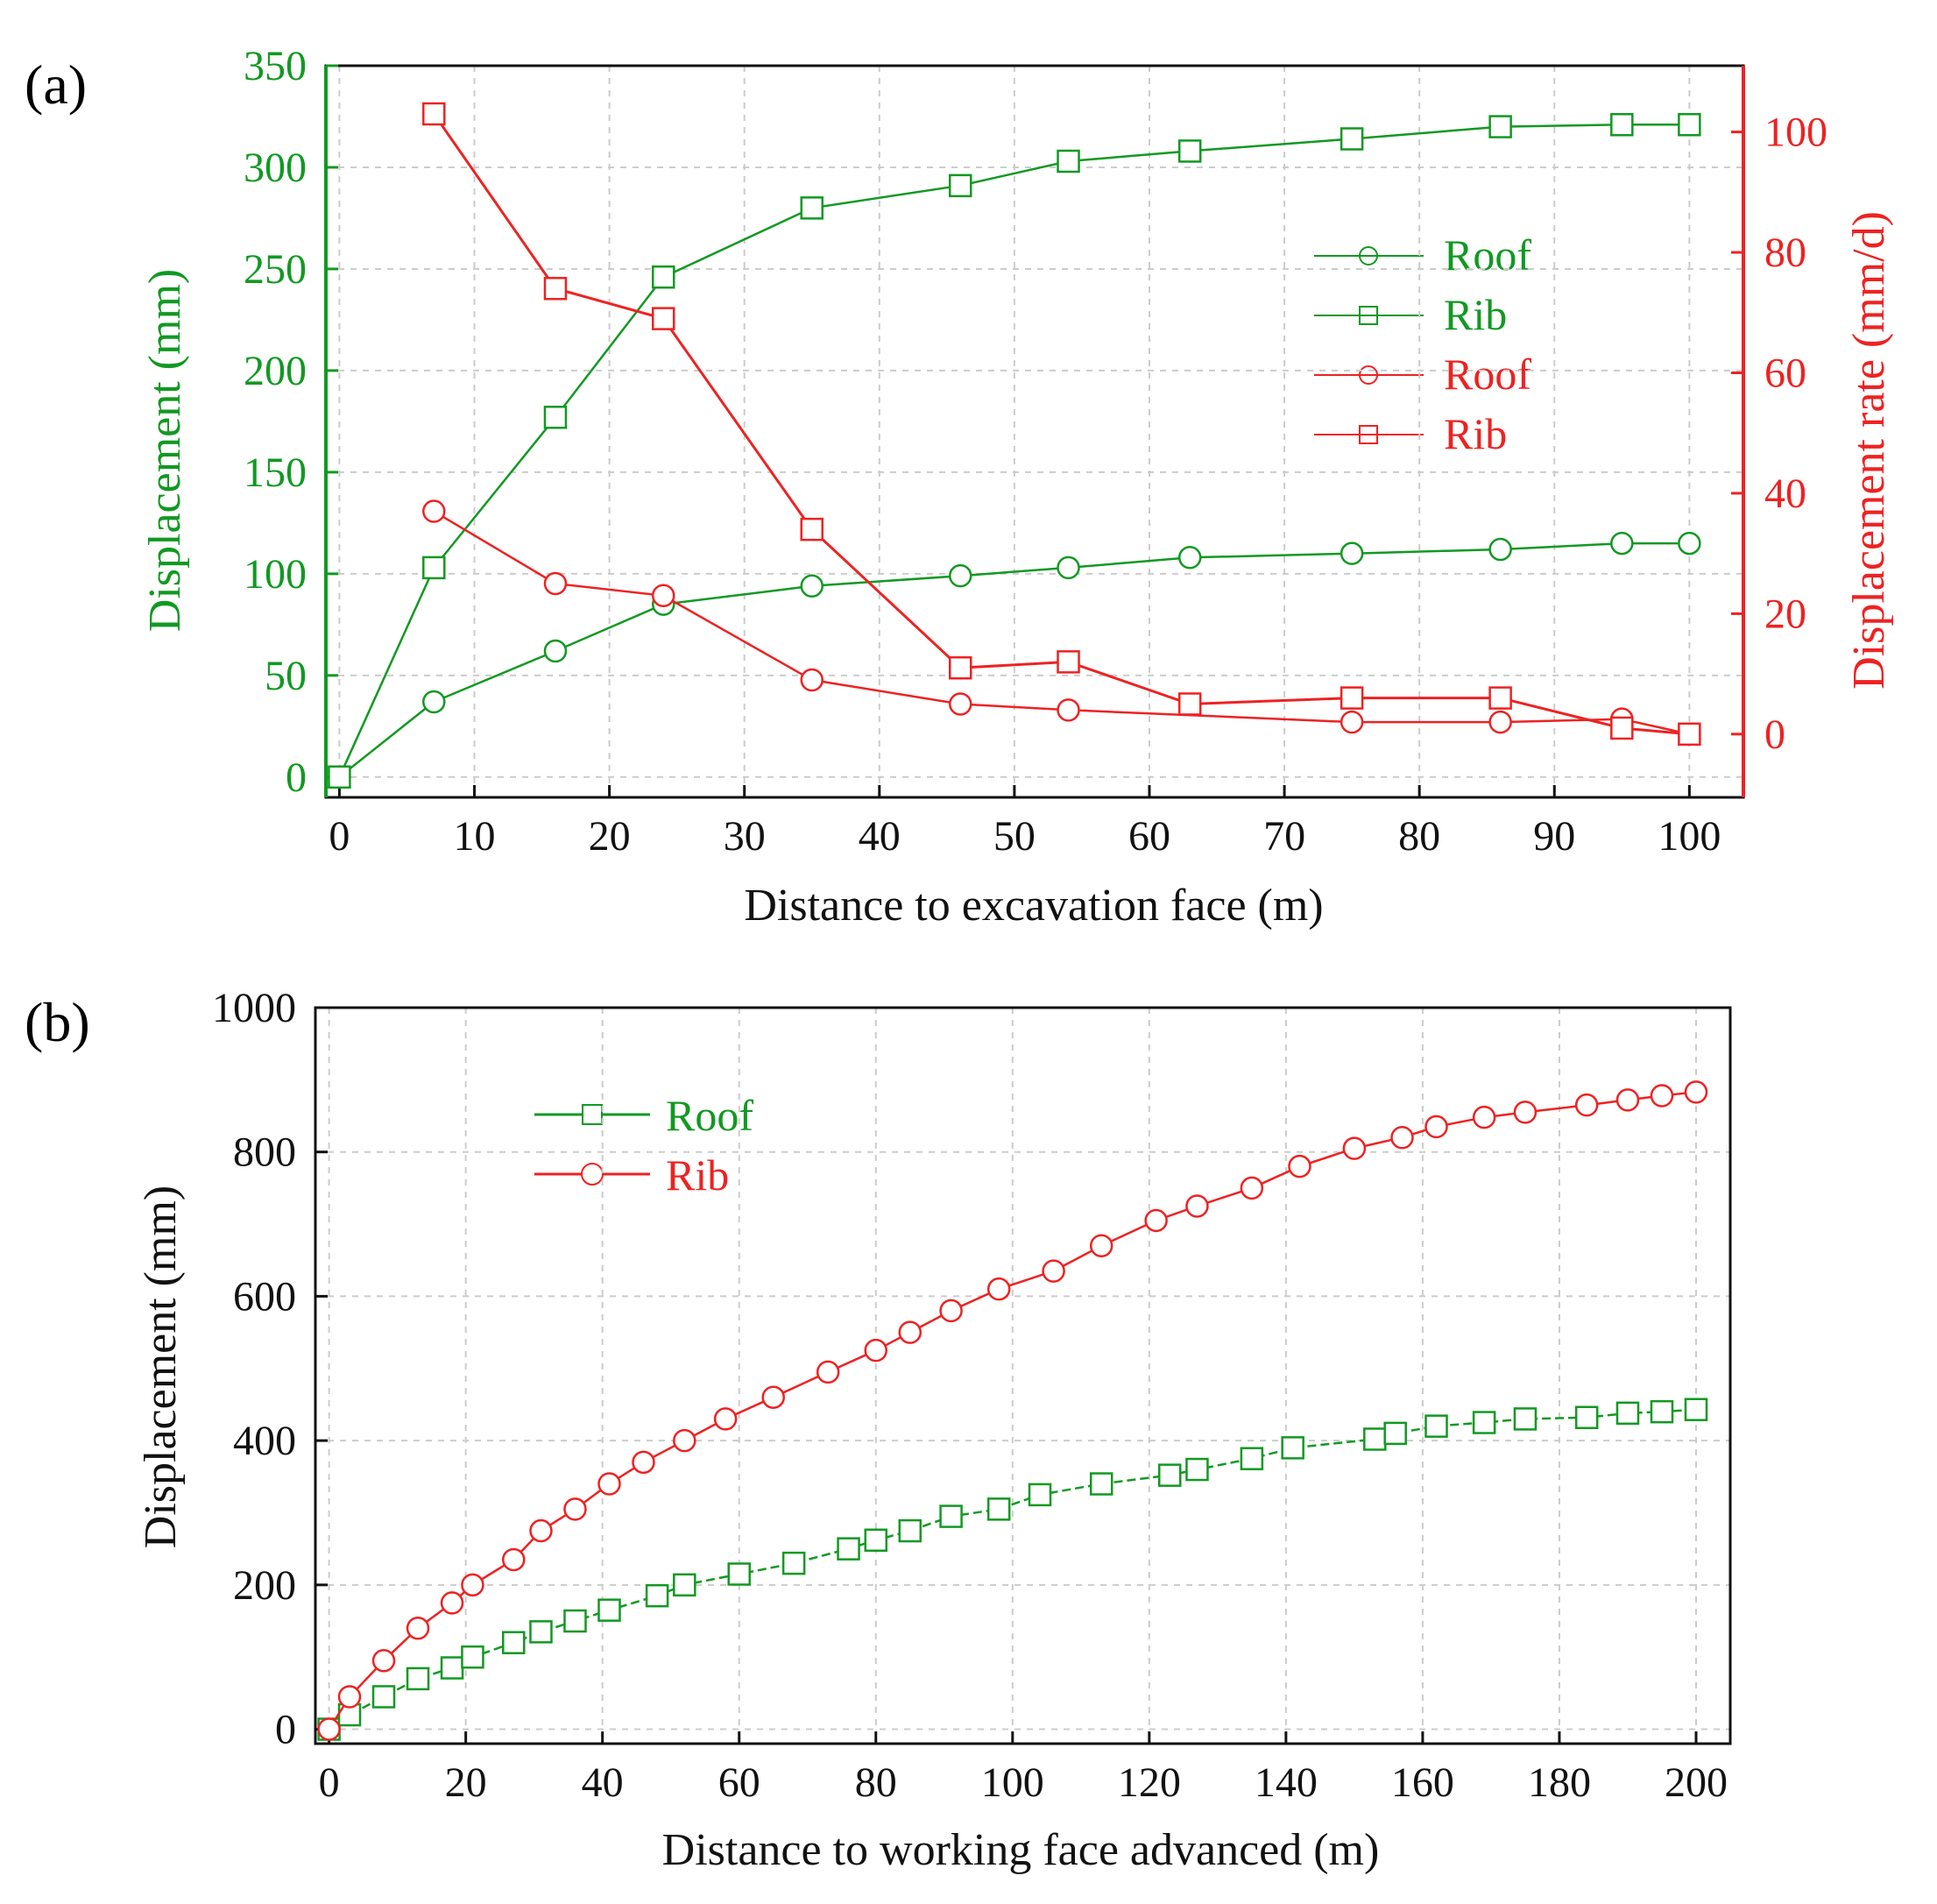 Image resolution: width=1937 pixels, height=1904 pixels. What do you see at coordinates (329, 1782) in the screenshot?
I see `panel-b-x-tick-label: 0` at bounding box center [329, 1782].